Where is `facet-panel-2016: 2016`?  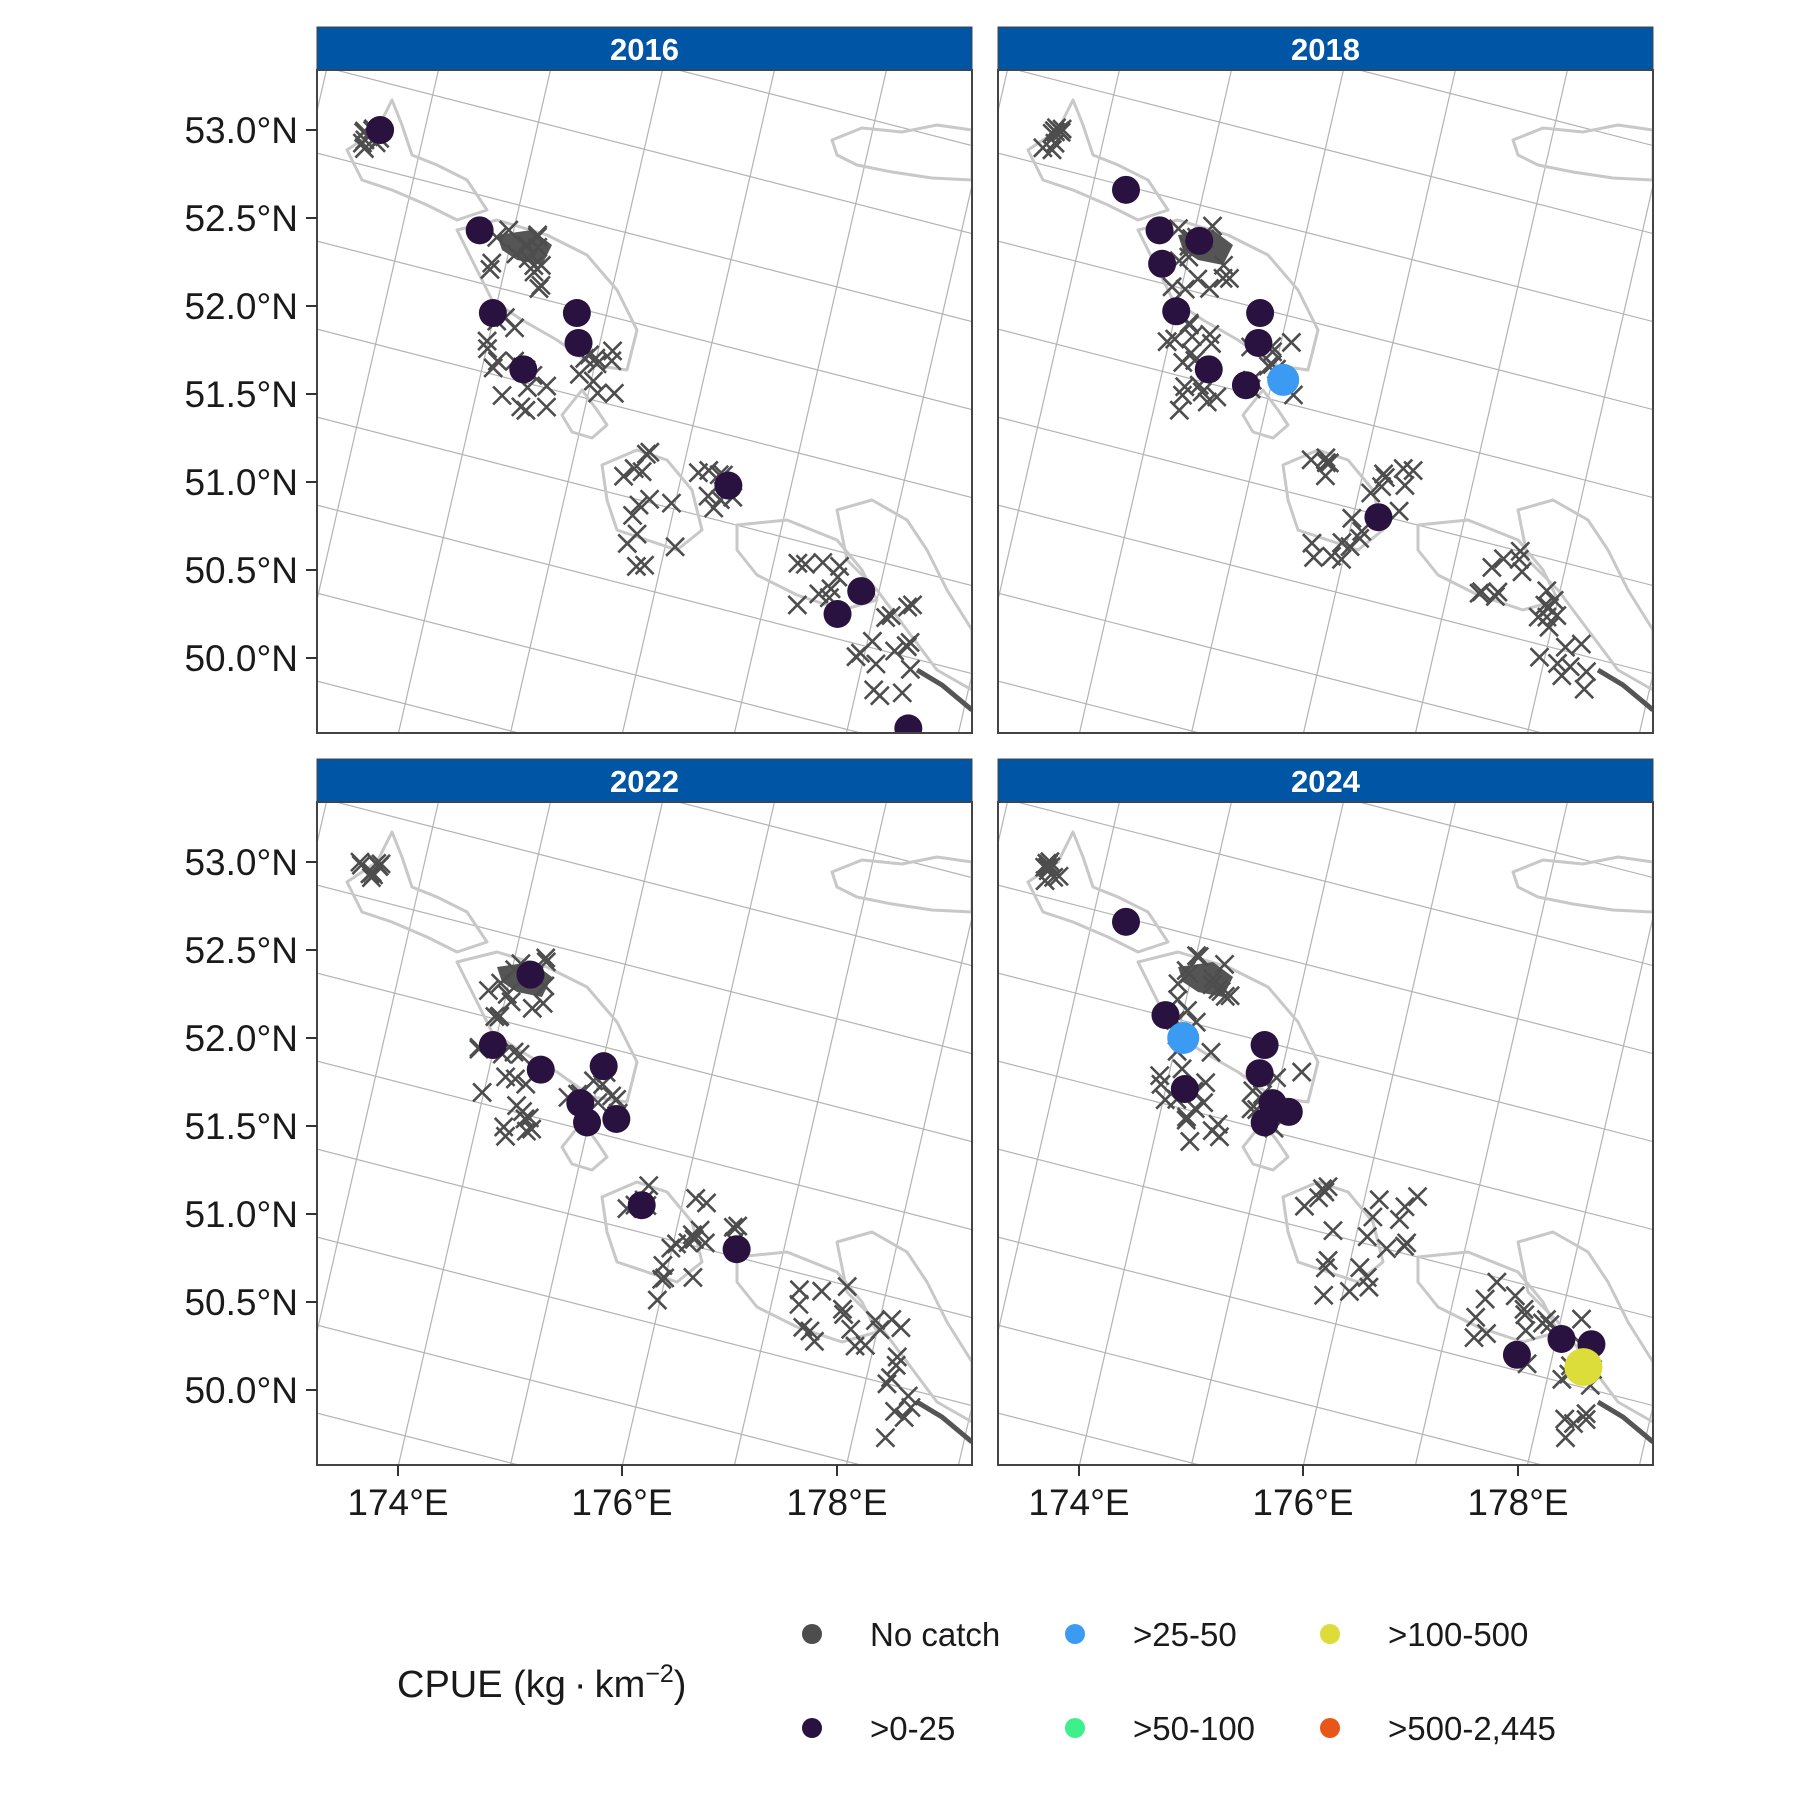 facet-panel-2016: 2016 is located at coordinates (644, 380).